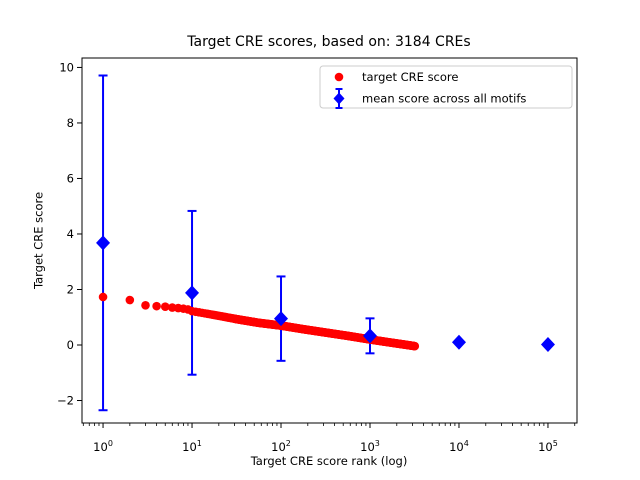 Image resolution: width=640 pixels, height=480 pixels. I want to click on chart-title: Target CRE scores, based on: 3184 CREs, so click(328, 42).